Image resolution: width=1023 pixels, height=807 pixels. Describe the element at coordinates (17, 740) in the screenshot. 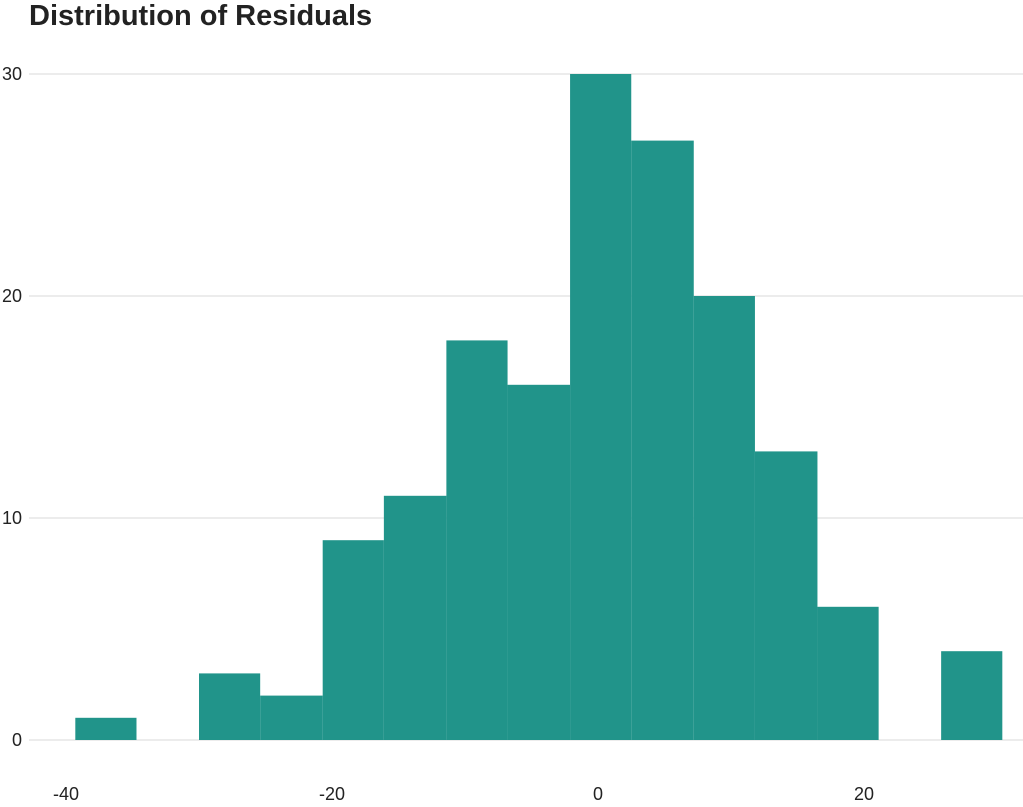

I see `y-tick-label: 0` at that location.